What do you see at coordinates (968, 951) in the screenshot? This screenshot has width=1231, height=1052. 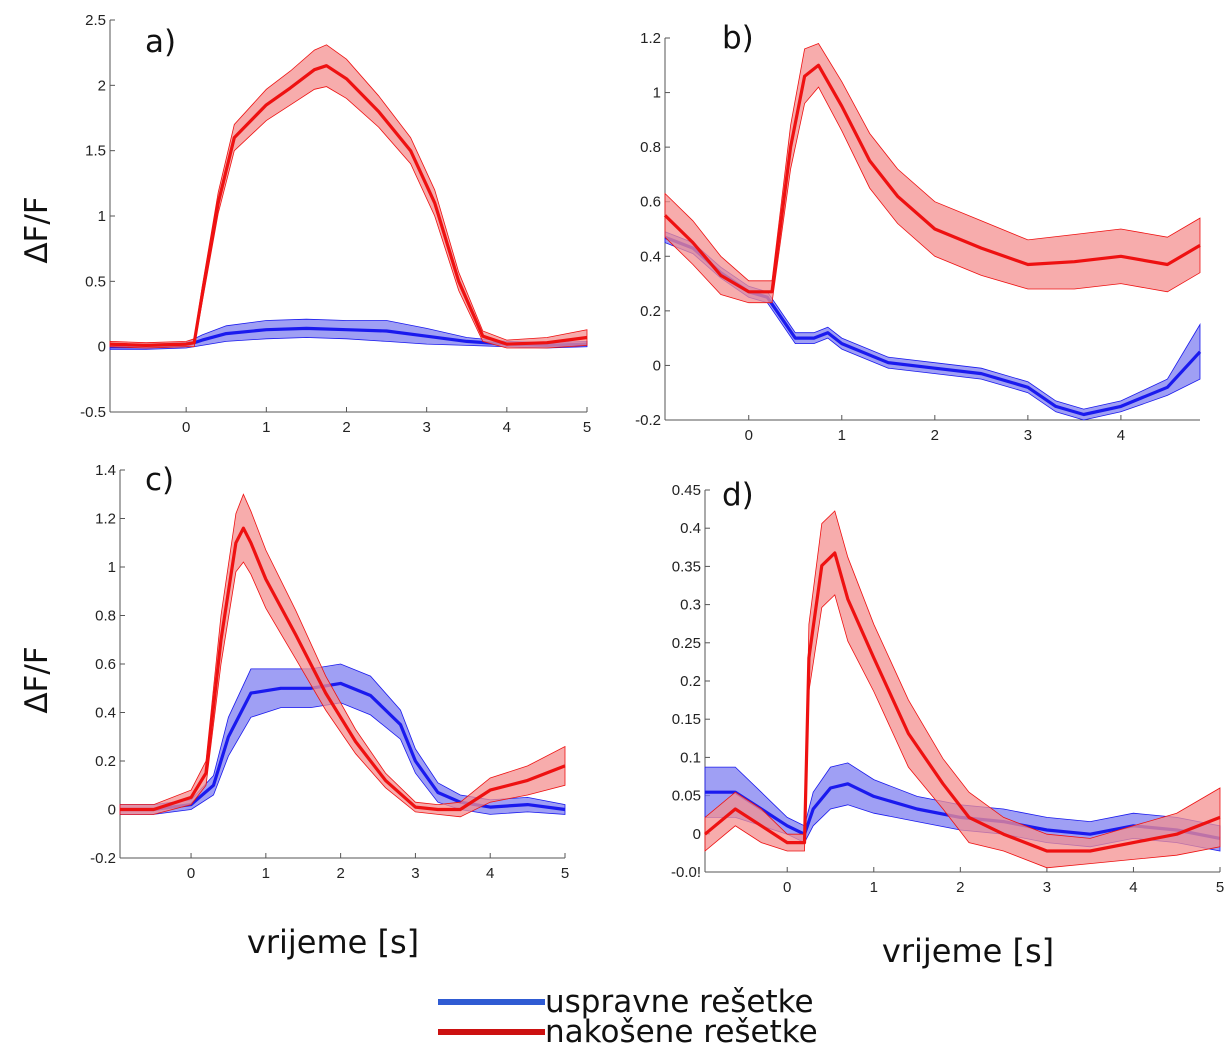 I see `x-axis-label-right: vrijeme [s]` at bounding box center [968, 951].